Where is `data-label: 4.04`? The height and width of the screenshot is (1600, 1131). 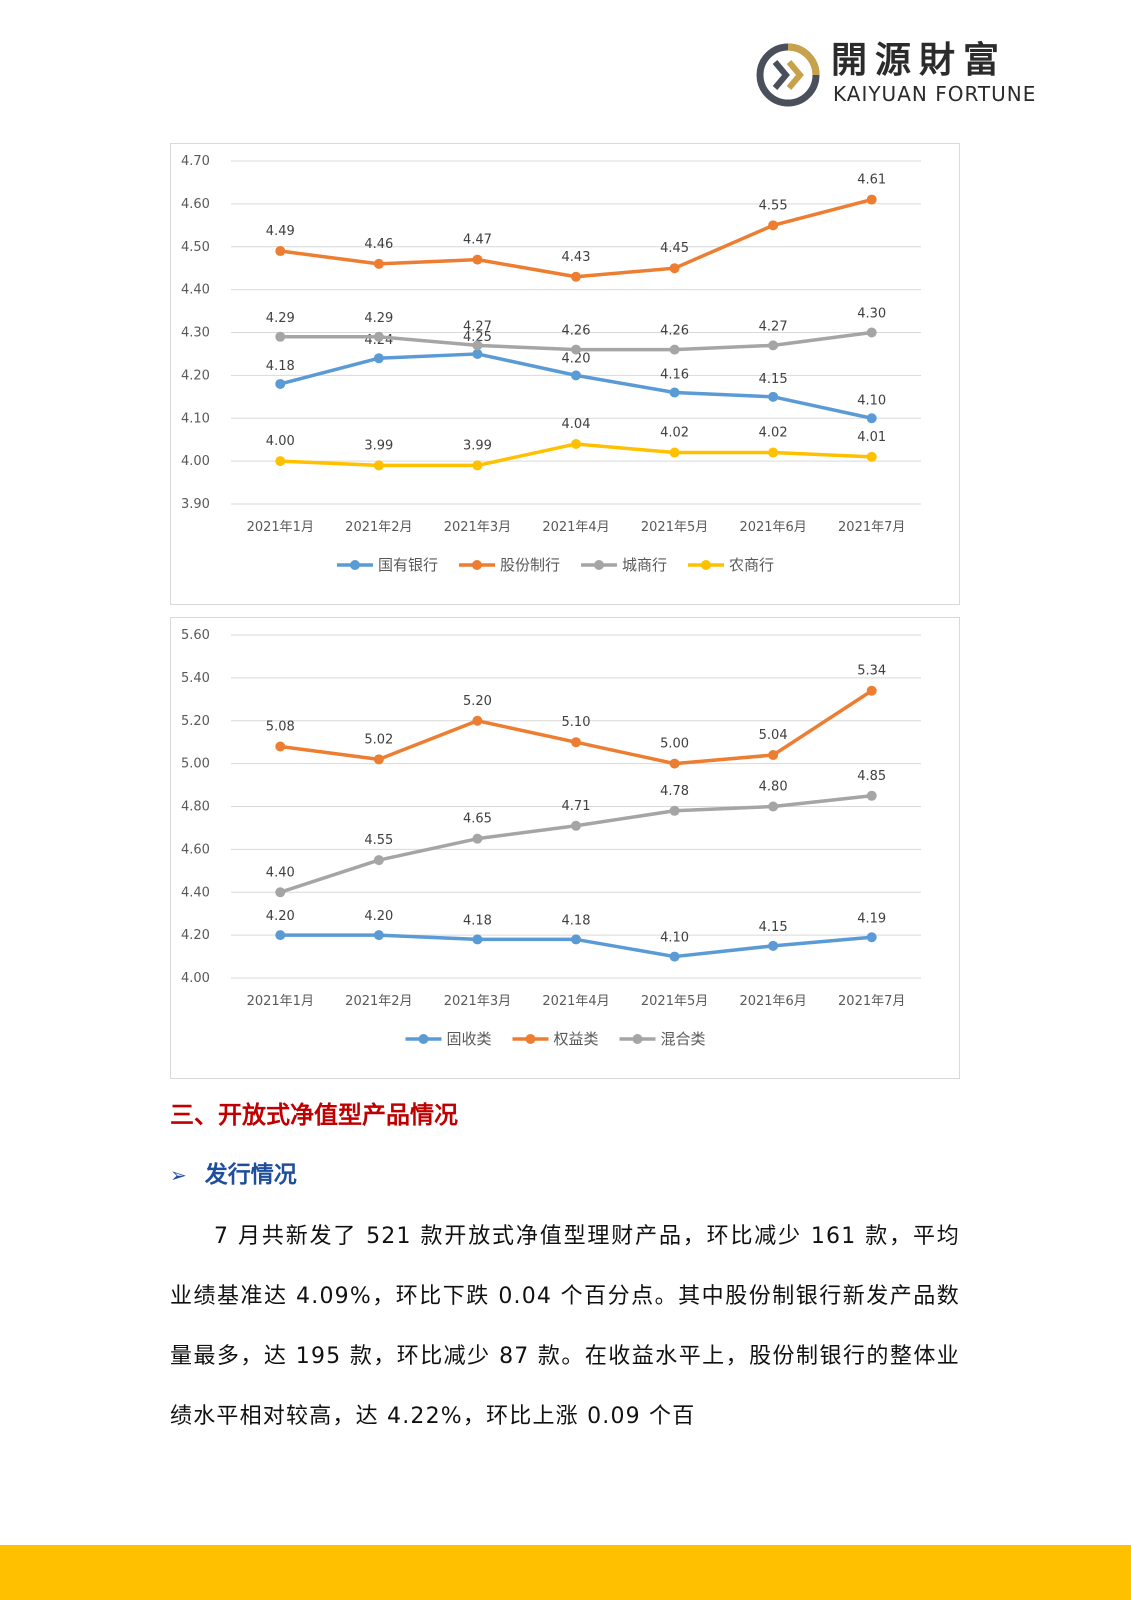
data-label: 4.04 is located at coordinates (576, 424).